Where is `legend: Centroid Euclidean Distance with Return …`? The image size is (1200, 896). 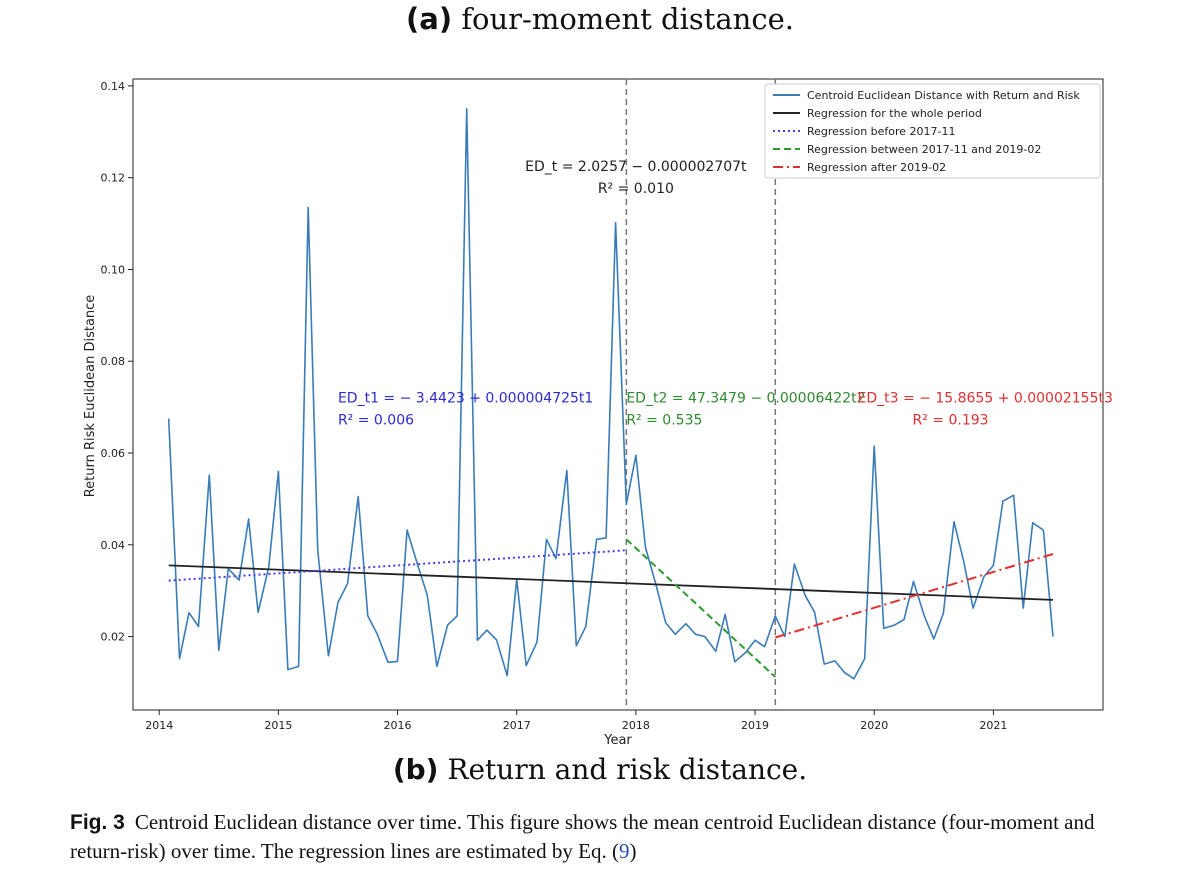
legend: Centroid Euclidean Distance with Return … is located at coordinates (932, 131).